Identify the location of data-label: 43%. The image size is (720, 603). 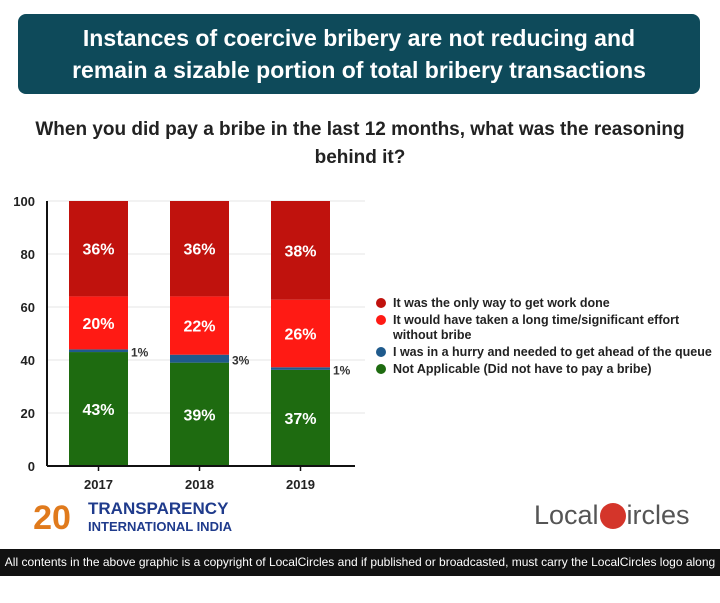
(98, 410).